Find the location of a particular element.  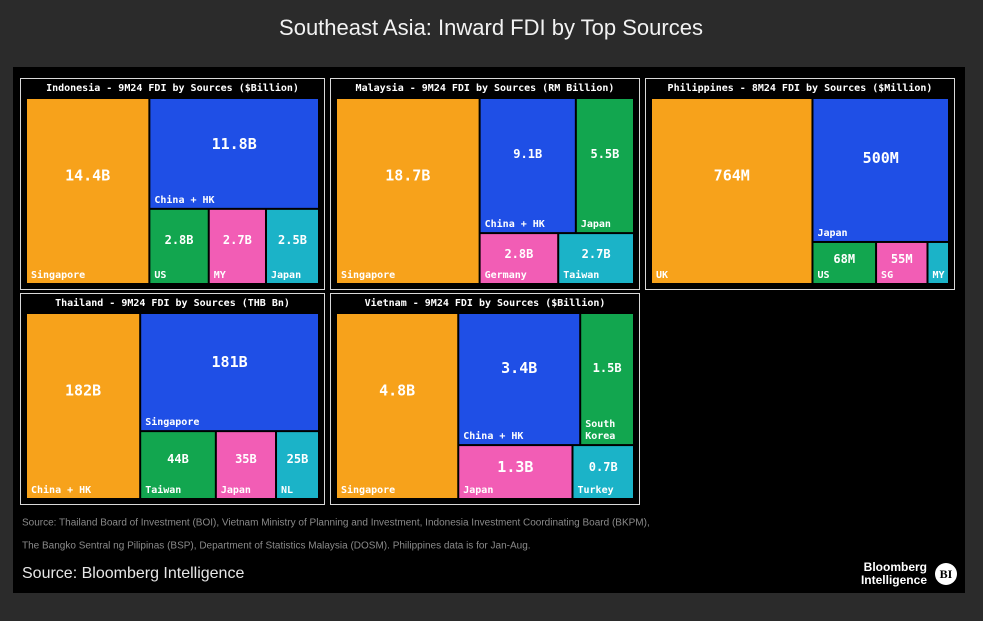

value-label: 25B is located at coordinates (298, 459).